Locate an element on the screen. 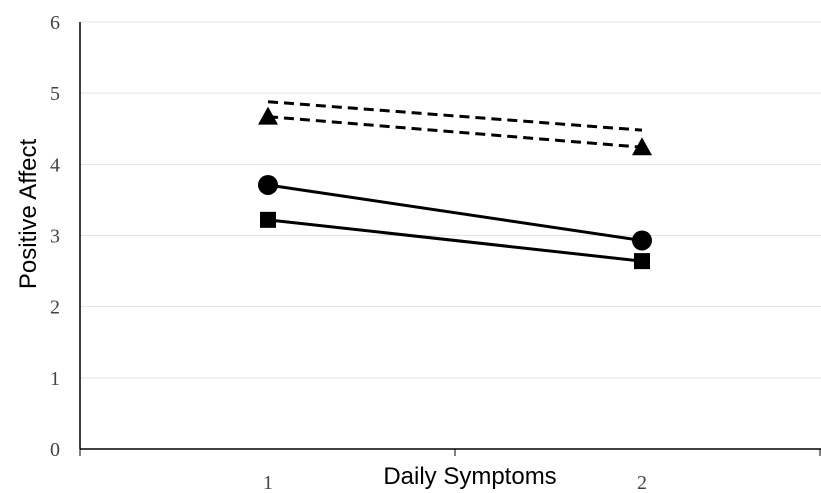 The image size is (821, 493). y-tick-label: 1 is located at coordinates (55, 379).